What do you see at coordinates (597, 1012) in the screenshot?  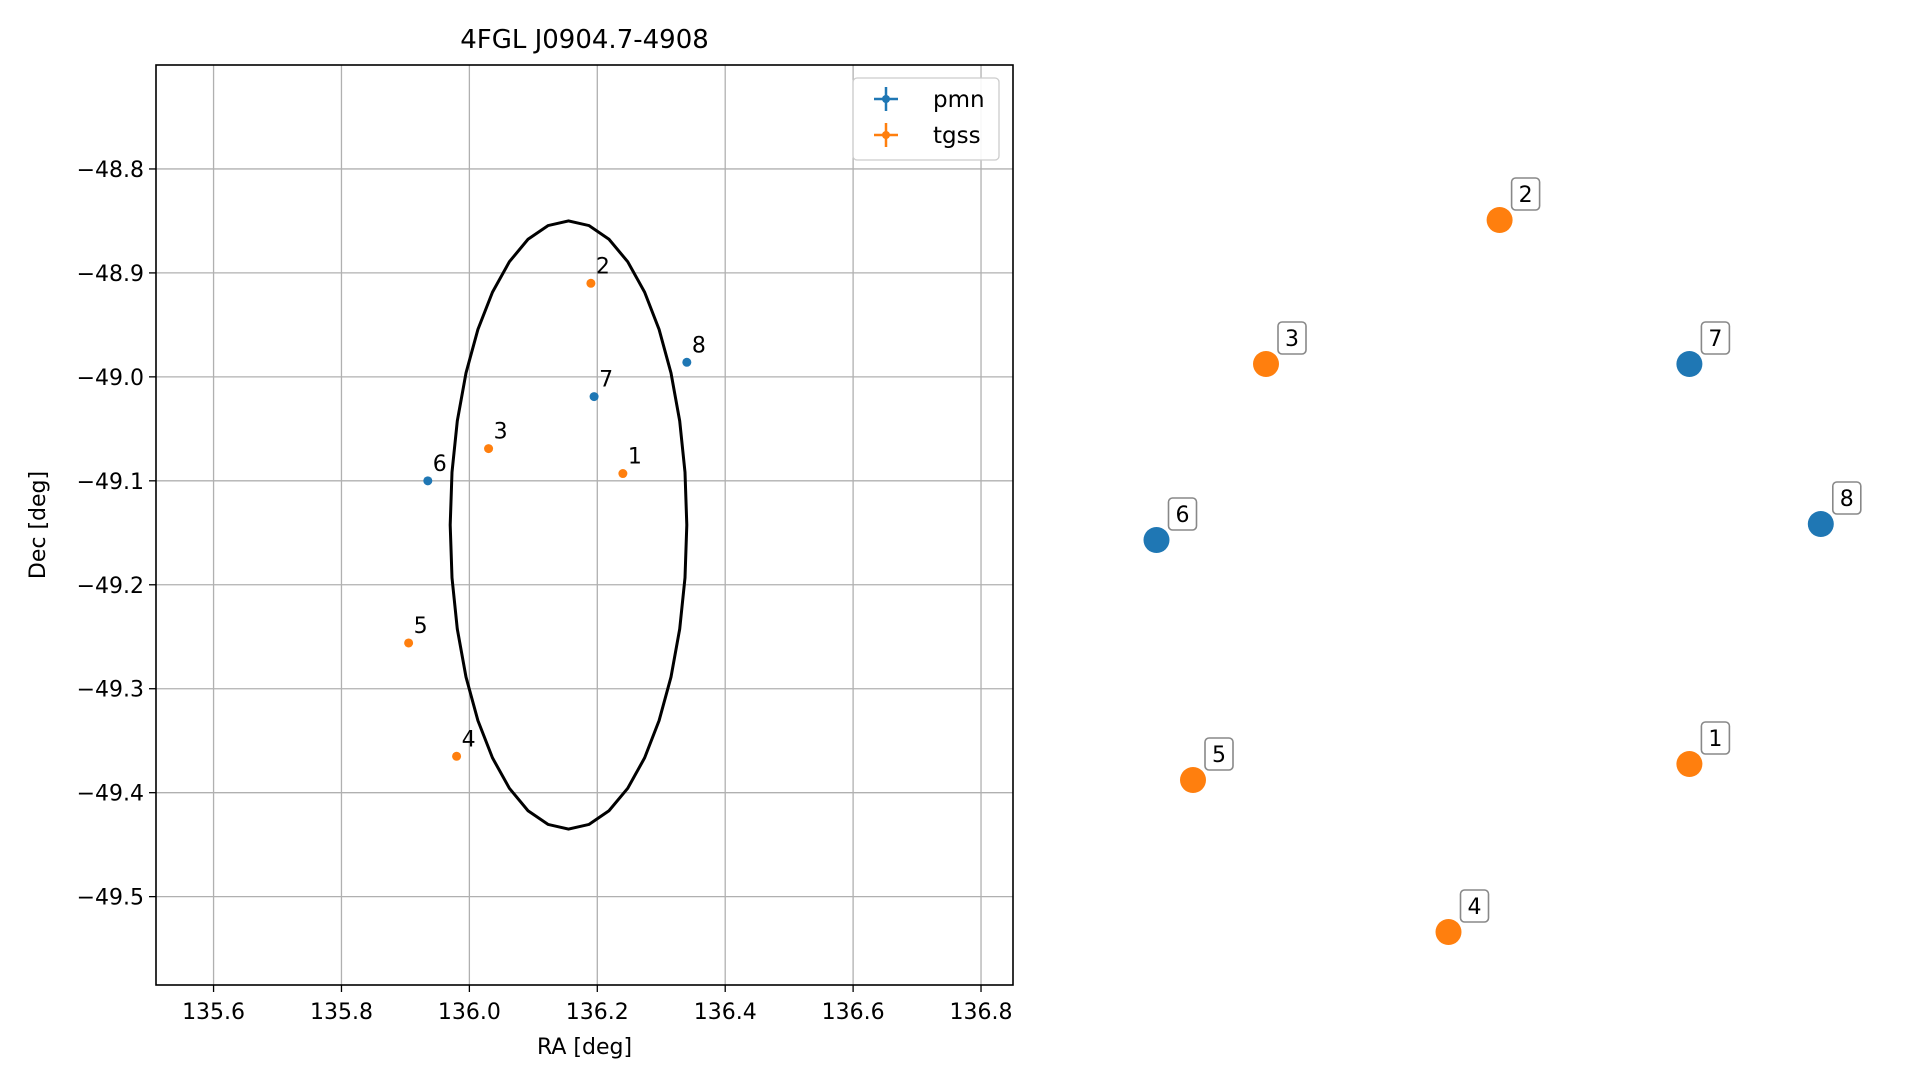 I see `x-tick-label: 136.2` at bounding box center [597, 1012].